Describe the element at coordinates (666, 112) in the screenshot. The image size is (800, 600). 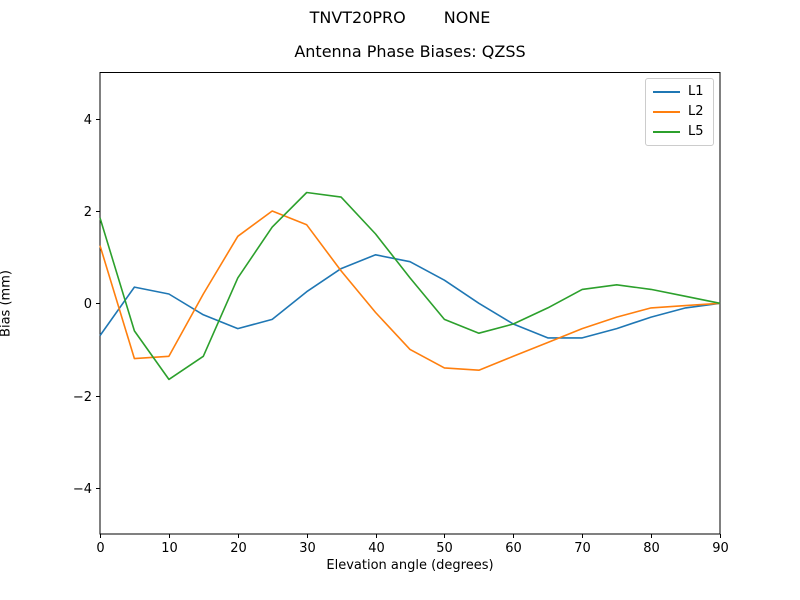
I see `legend-swatch-L2` at that location.